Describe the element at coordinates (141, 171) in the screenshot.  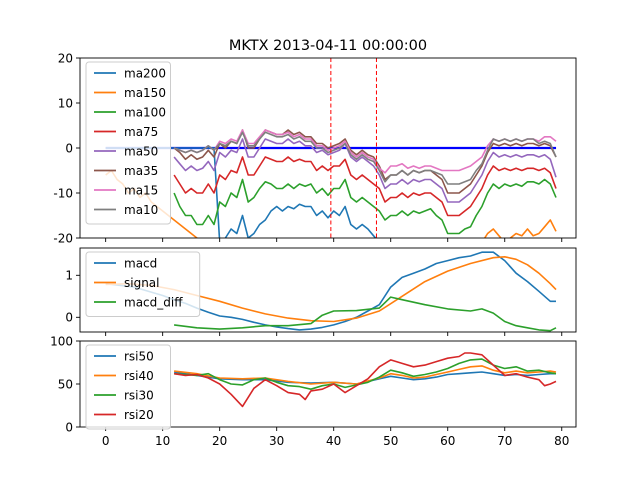
I see `legend-label-ma35: ma35` at that location.